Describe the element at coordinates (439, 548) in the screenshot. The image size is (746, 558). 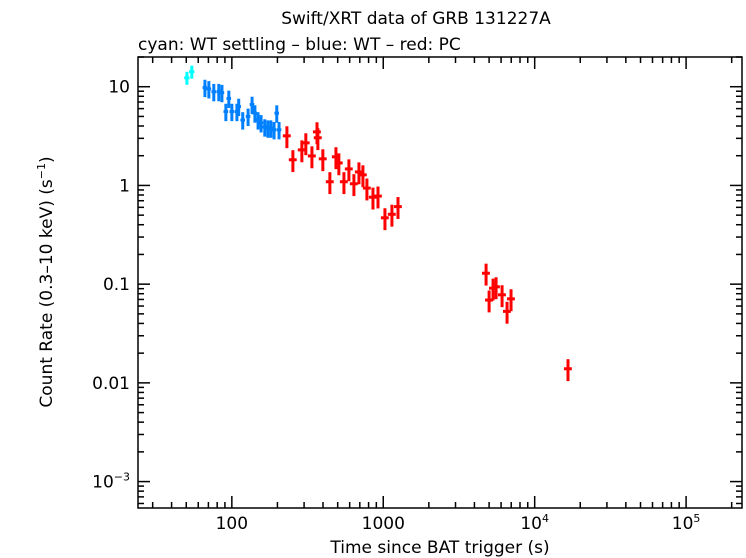
I see `x-axis-label: Time since BAT trigger (s)` at that location.